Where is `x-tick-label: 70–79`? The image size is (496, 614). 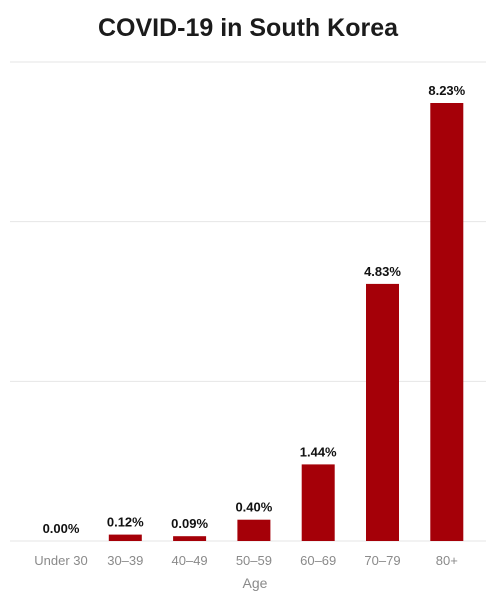
x-tick-label: 70–79 is located at coordinates (382, 560).